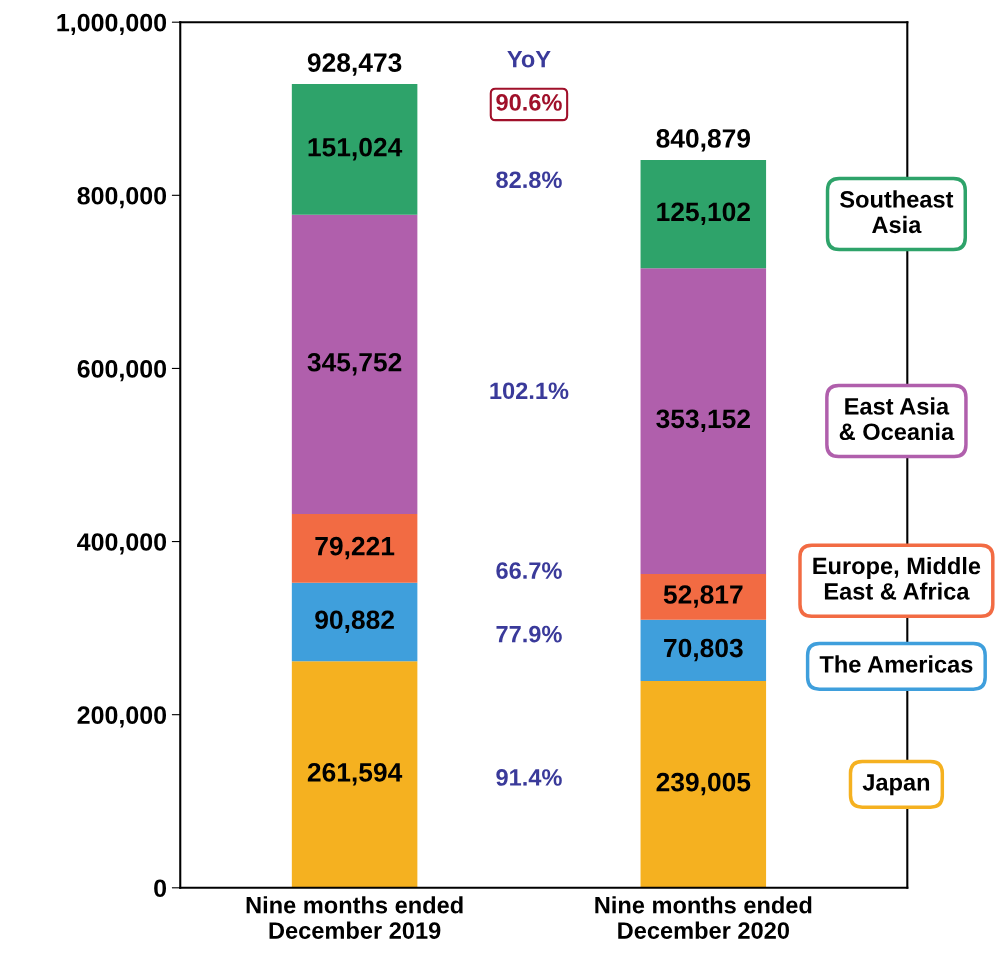 The width and height of the screenshot is (1007, 965). Describe the element at coordinates (703, 140) in the screenshot. I see `total-label: 840,879` at that location.